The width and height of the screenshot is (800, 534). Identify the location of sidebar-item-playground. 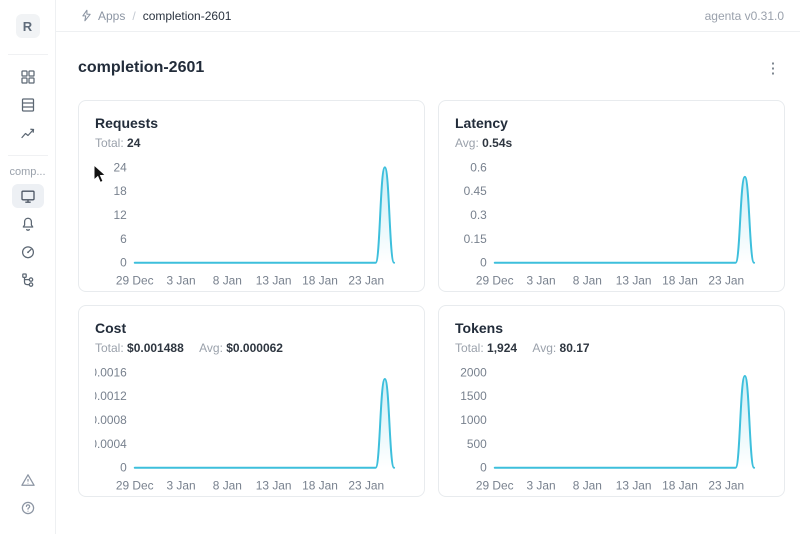
(28, 224).